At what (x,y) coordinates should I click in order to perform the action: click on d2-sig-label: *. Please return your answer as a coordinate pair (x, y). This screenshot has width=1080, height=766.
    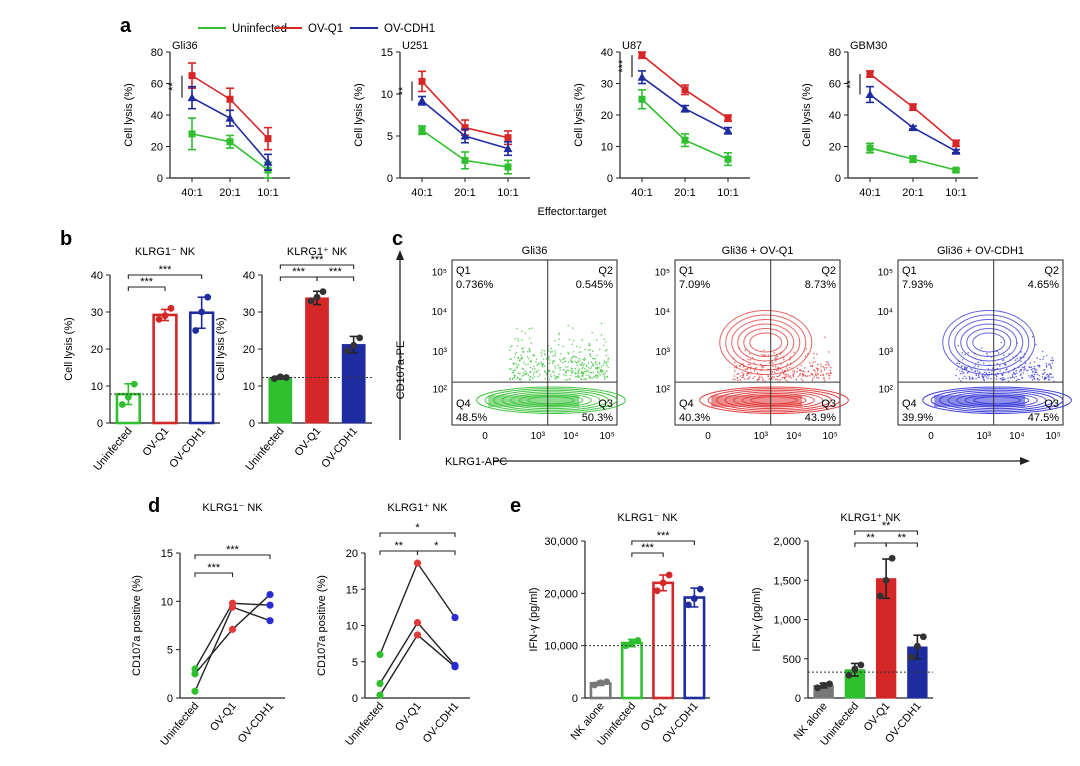
    Looking at the image, I should click on (436, 546).